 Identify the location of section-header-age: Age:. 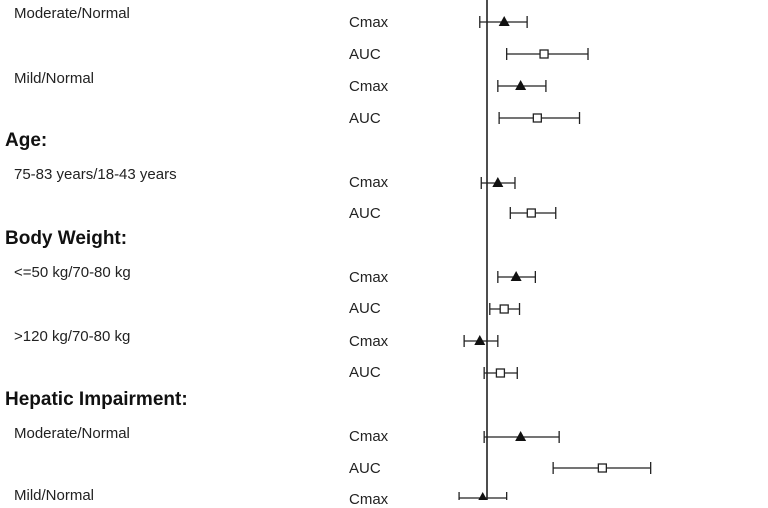
(26, 140).